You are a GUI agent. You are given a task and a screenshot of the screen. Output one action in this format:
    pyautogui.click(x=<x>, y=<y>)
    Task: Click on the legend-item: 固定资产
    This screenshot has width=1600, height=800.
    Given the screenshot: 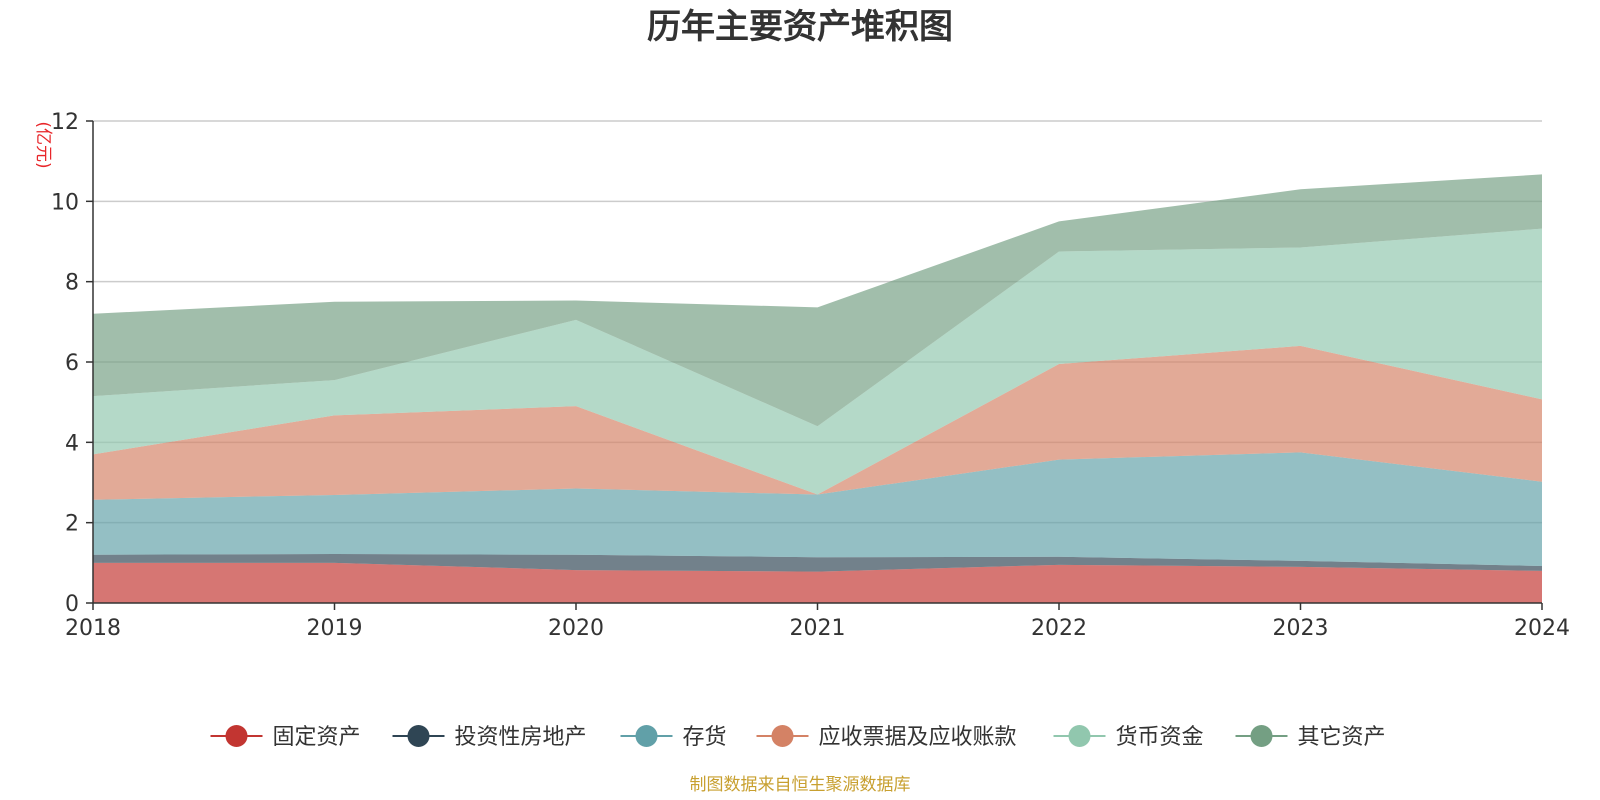 What is the action you would take?
    pyautogui.click(x=285, y=737)
    